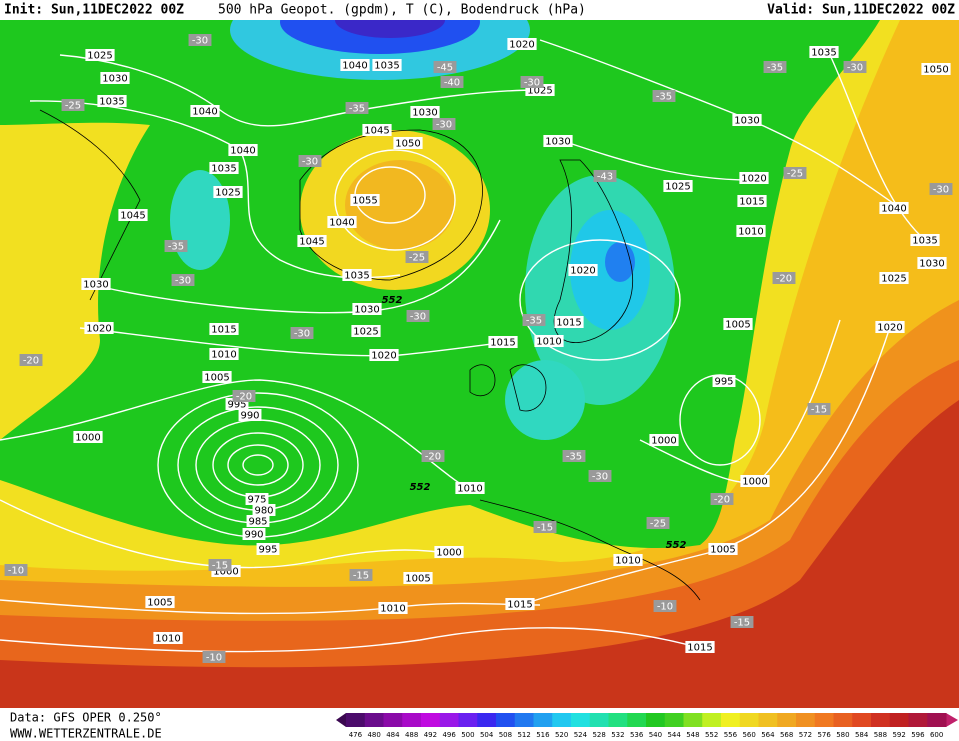 The width and height of the screenshot is (959, 741). Describe the element at coordinates (775, 68) in the screenshot. I see `temperature-label: -35` at that location.